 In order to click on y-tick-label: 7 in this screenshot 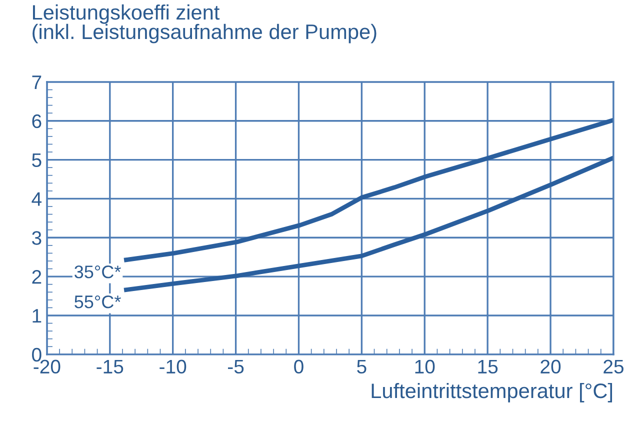, I will do `click(37, 82)`.